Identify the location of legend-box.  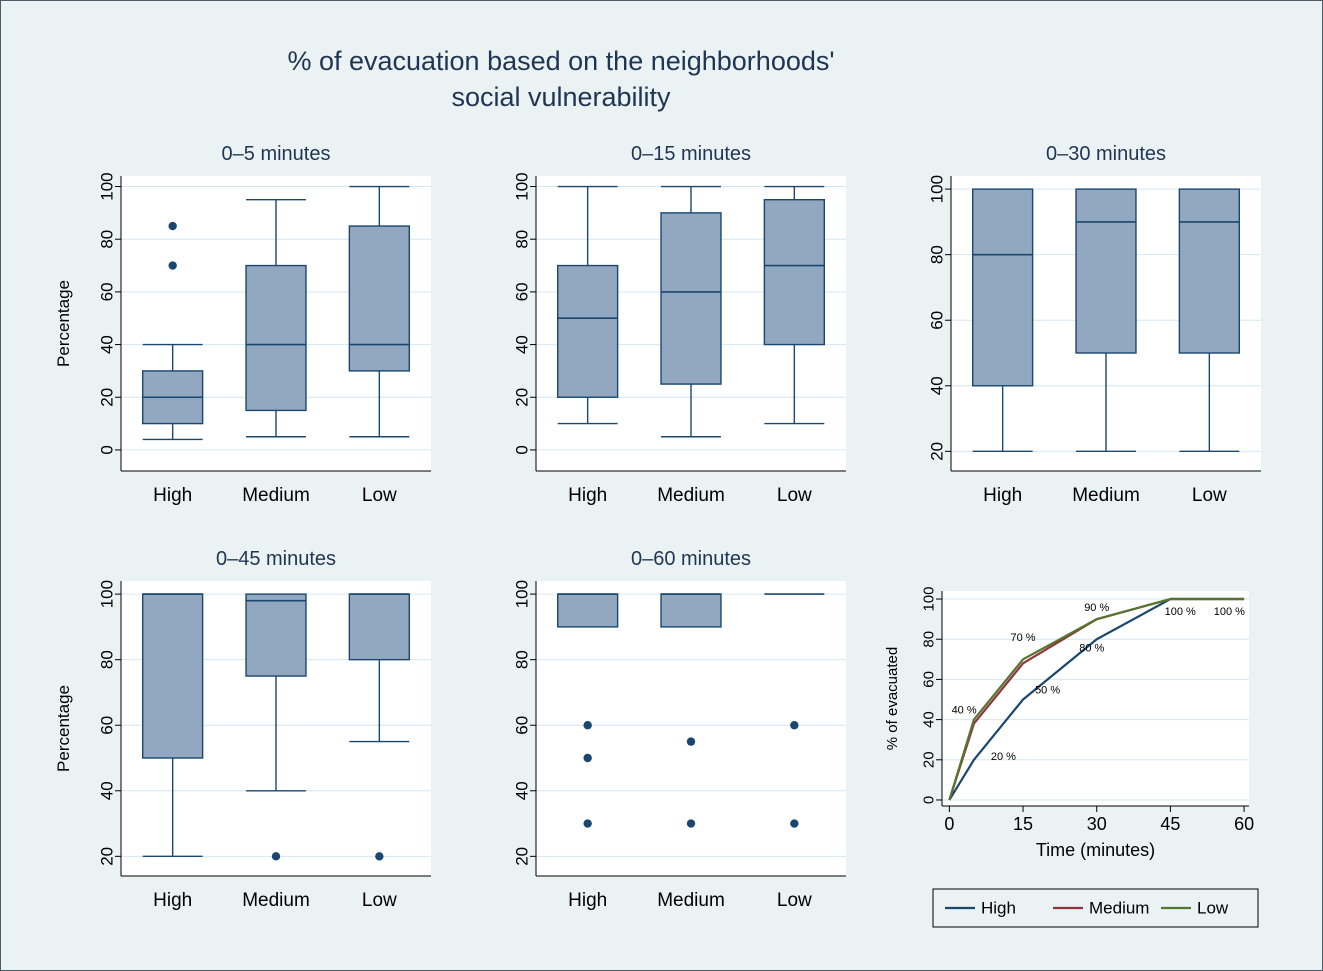
(1095, 908).